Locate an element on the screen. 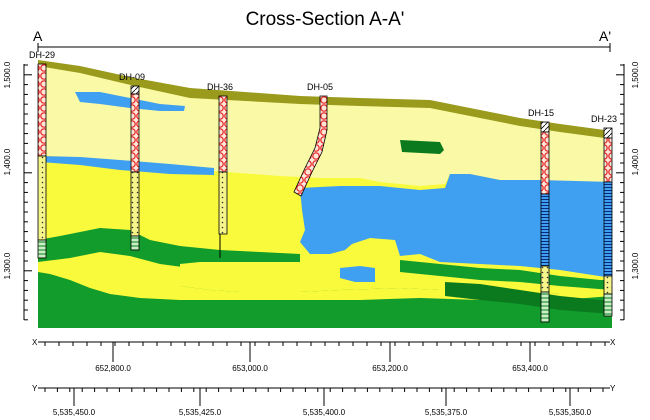  drillhole-label: DH-15 is located at coordinates (541, 113).